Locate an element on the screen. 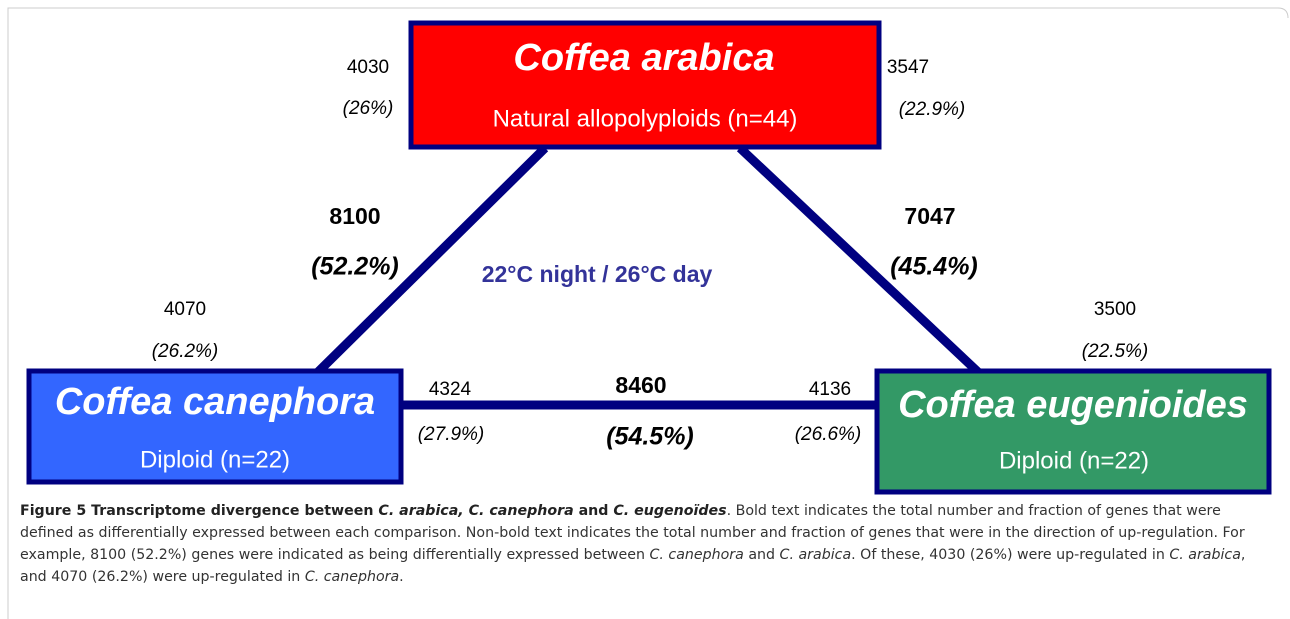  node-title: Coffea canephora is located at coordinates (215, 402).